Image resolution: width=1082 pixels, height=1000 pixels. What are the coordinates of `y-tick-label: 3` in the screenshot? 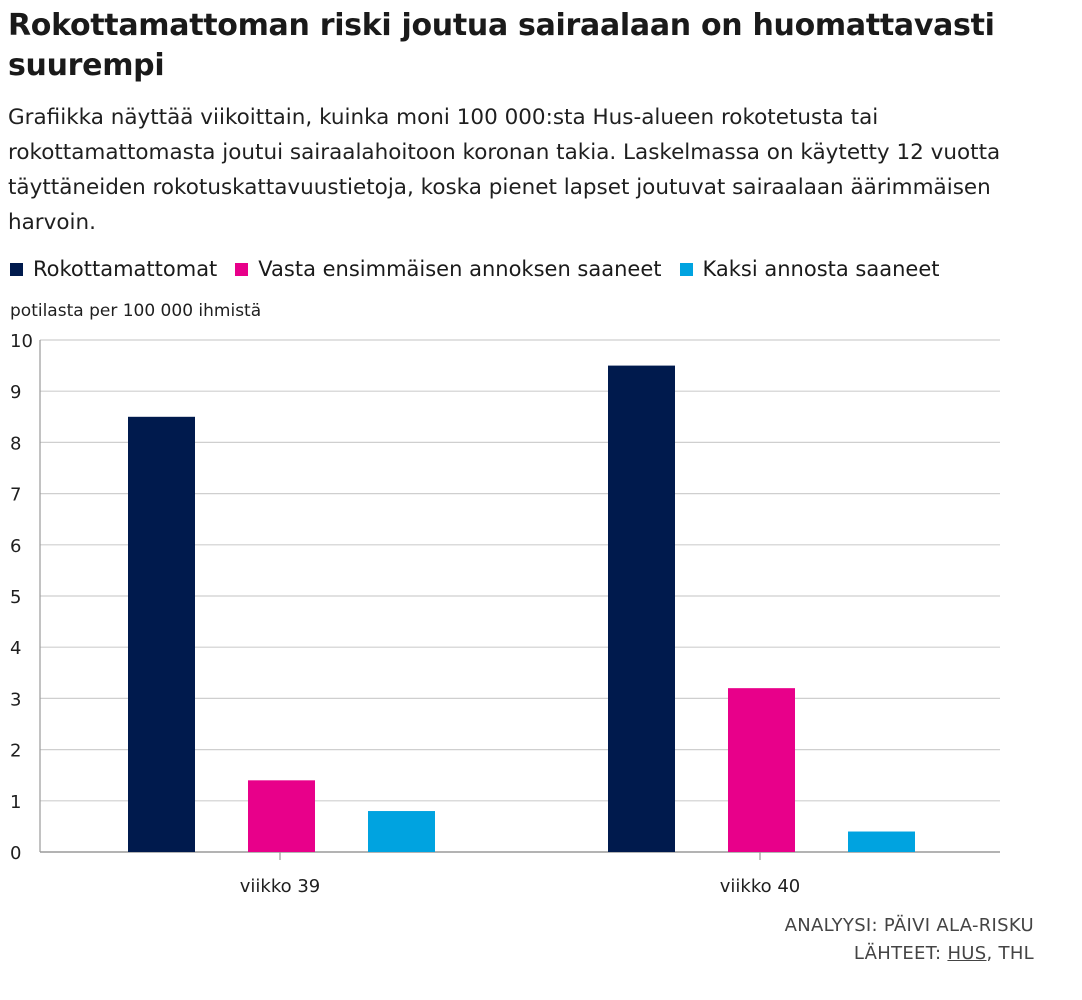 It's located at (15, 699).